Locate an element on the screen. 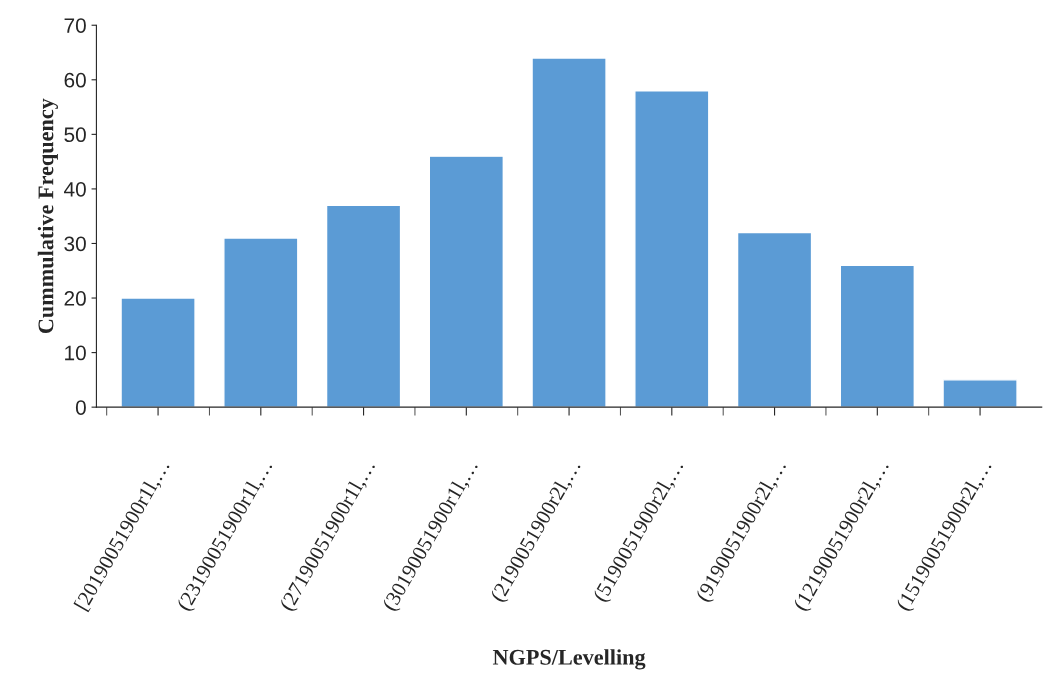 This screenshot has width=1048, height=682. y-tick-label: 70 is located at coordinates (75, 25).